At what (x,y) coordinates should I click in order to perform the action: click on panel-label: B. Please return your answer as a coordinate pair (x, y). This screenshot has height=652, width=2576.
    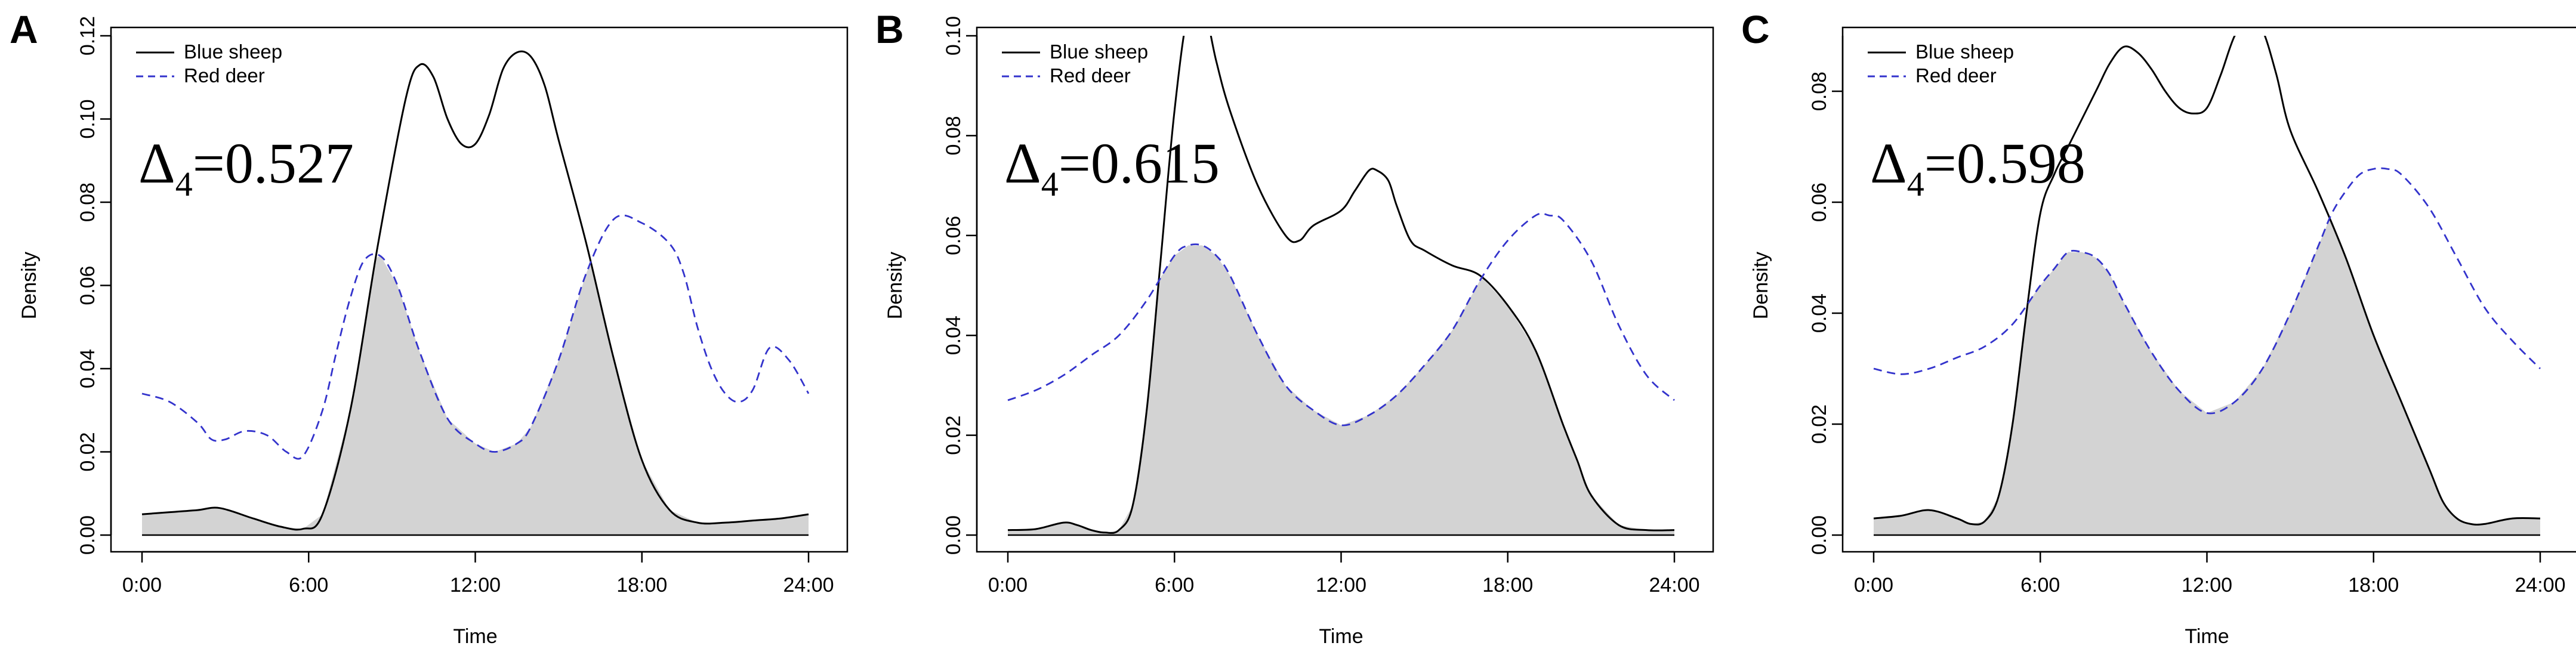
    Looking at the image, I should click on (890, 29).